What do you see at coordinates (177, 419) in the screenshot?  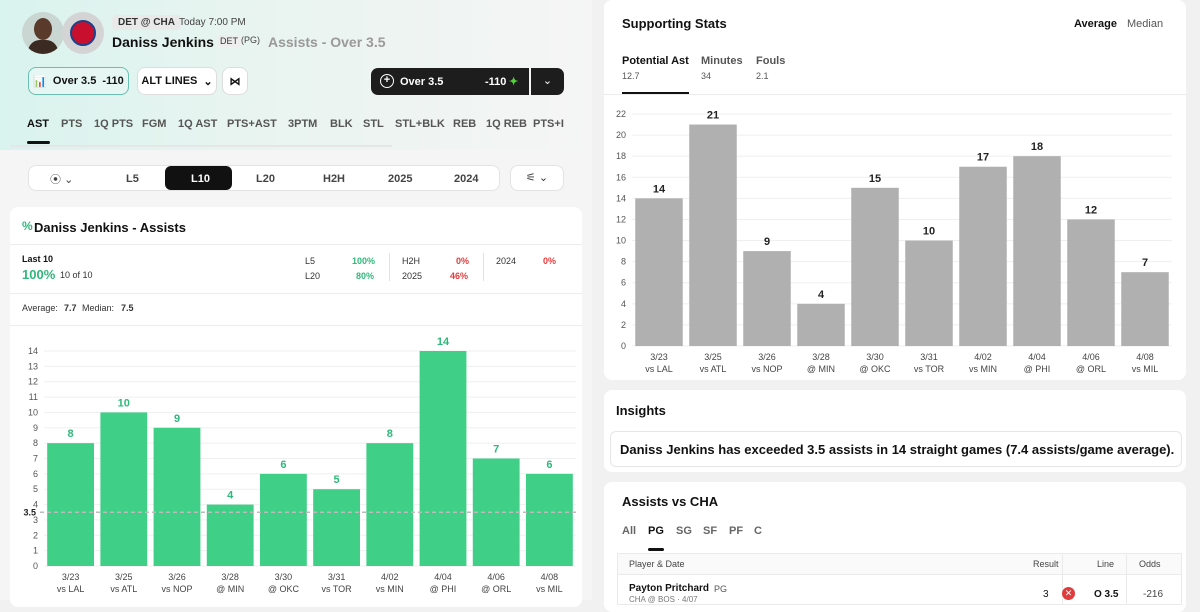 I see `bar-value-label: 9` at bounding box center [177, 419].